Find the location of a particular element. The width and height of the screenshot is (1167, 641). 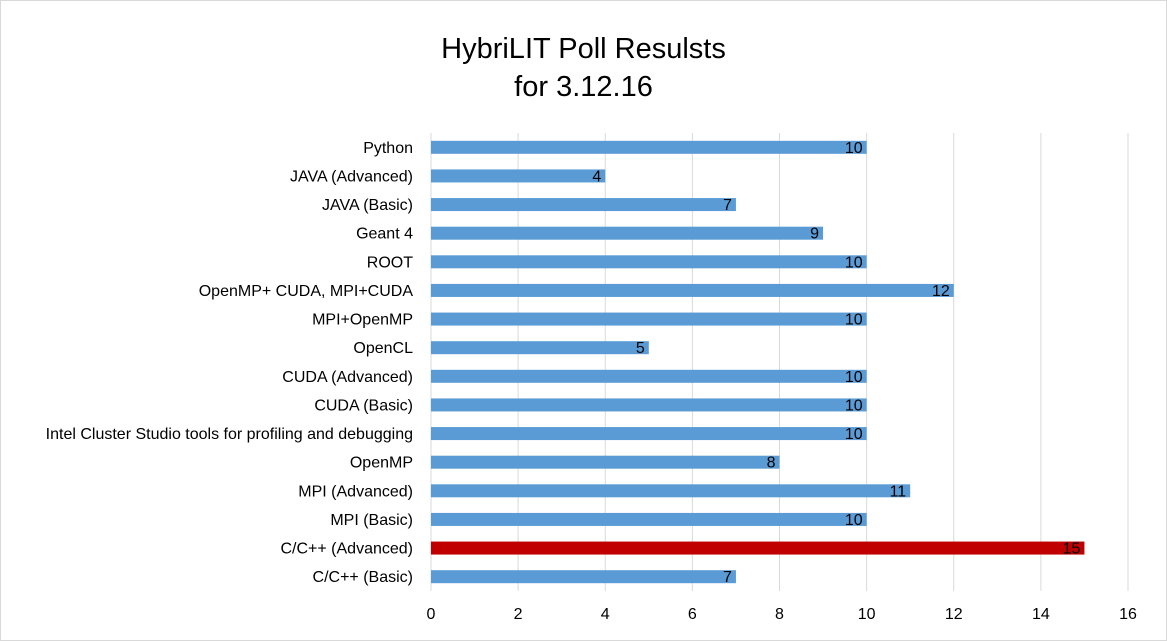

category-label: MPI (Basic) is located at coordinates (371, 520).